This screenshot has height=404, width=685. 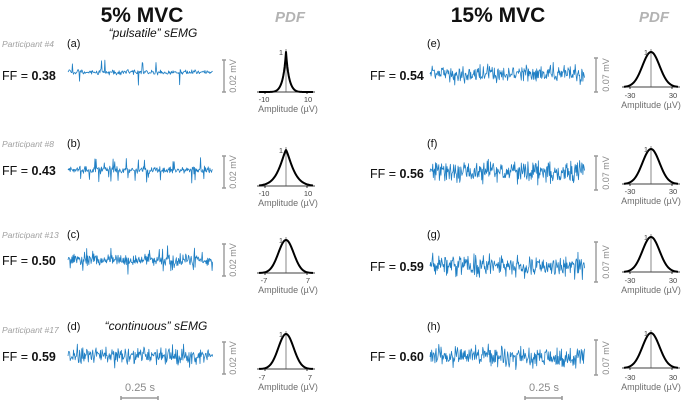 What do you see at coordinates (153, 33) in the screenshot?
I see `annotation-pulsatile: “pulsatile” sEMG` at bounding box center [153, 33].